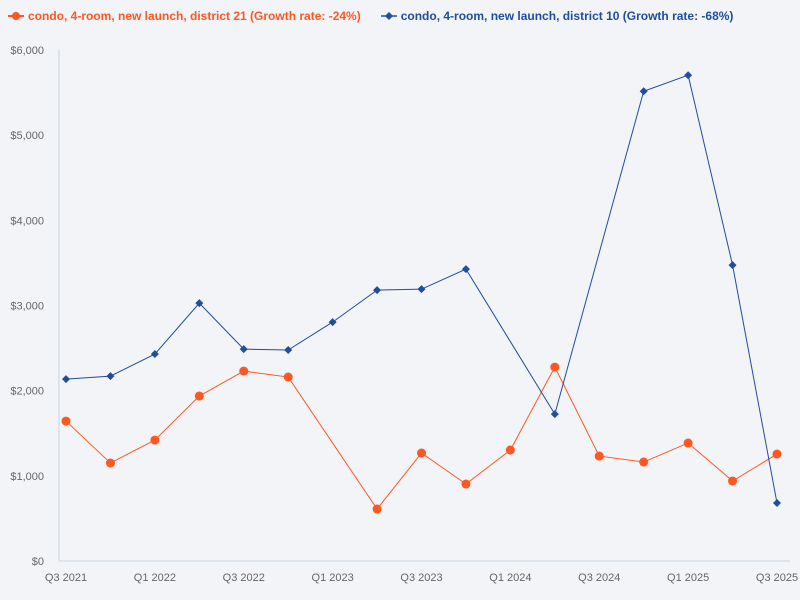 Image resolution: width=800 pixels, height=600 pixels. Describe the element at coordinates (155, 578) in the screenshot. I see `x-tick-label: Q1 2022` at that location.